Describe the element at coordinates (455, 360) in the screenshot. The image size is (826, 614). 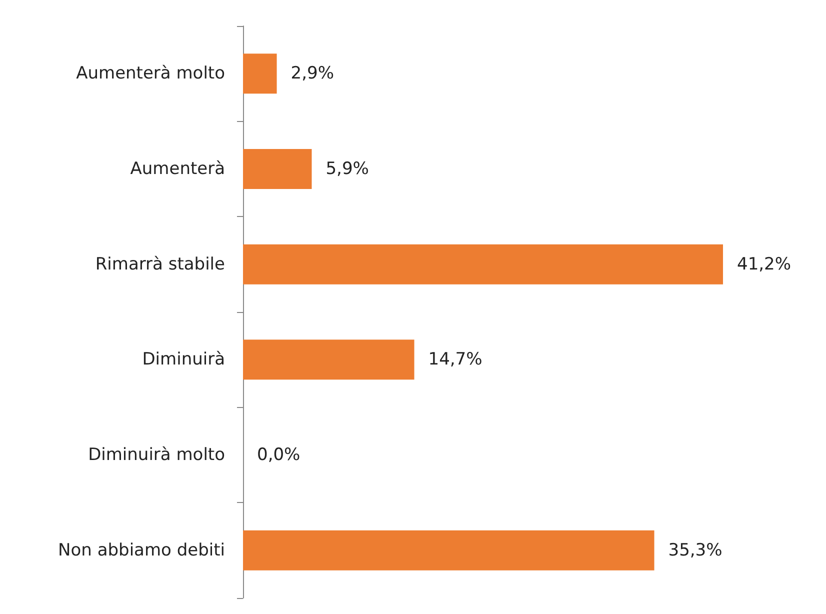
I see `data-label: 14,7%` at that location.